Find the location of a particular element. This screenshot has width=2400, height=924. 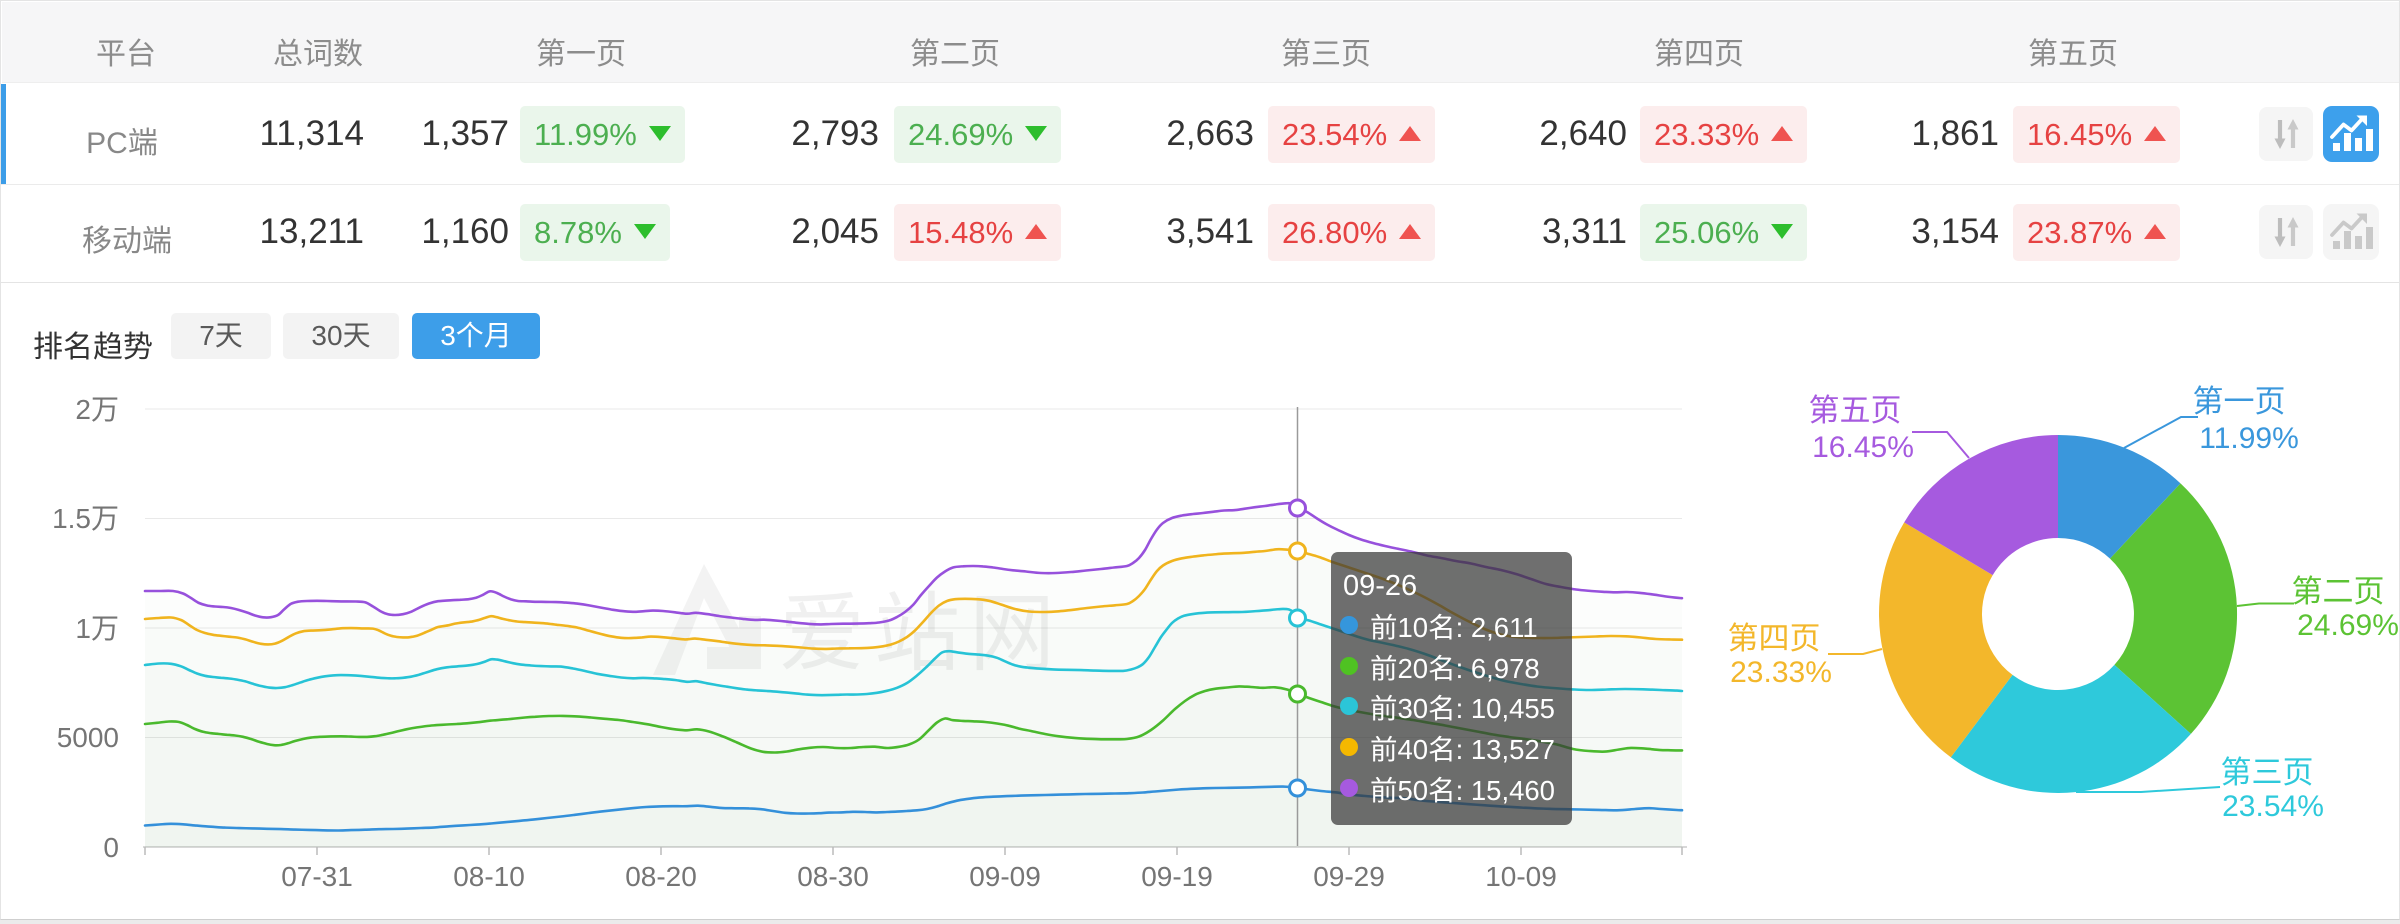

svg-text: 第四页 is located at coordinates (1774, 638).